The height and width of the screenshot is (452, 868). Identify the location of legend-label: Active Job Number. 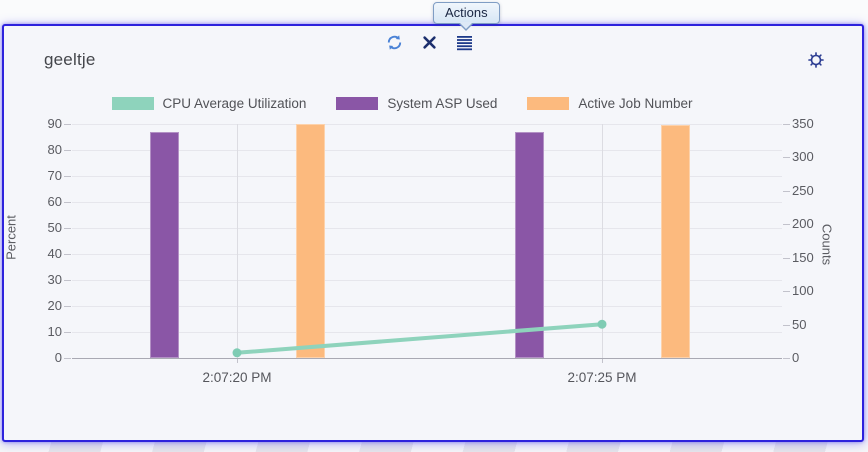
(635, 103).